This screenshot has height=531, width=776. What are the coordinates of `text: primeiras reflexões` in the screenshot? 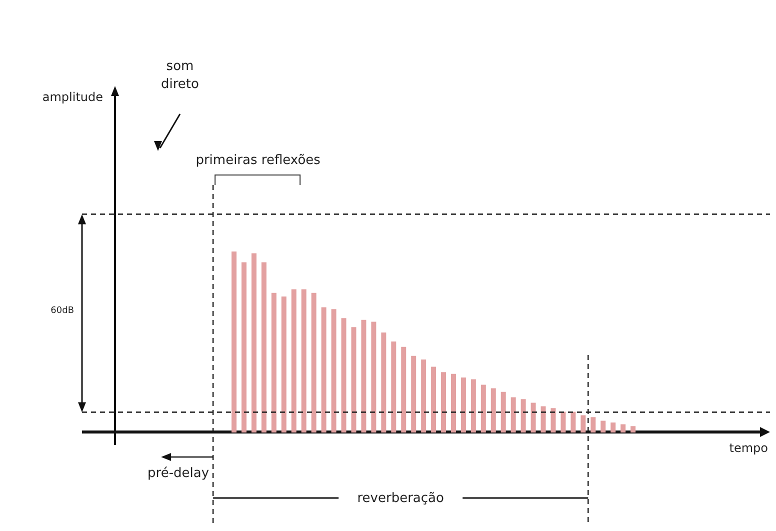 It's located at (258, 160).